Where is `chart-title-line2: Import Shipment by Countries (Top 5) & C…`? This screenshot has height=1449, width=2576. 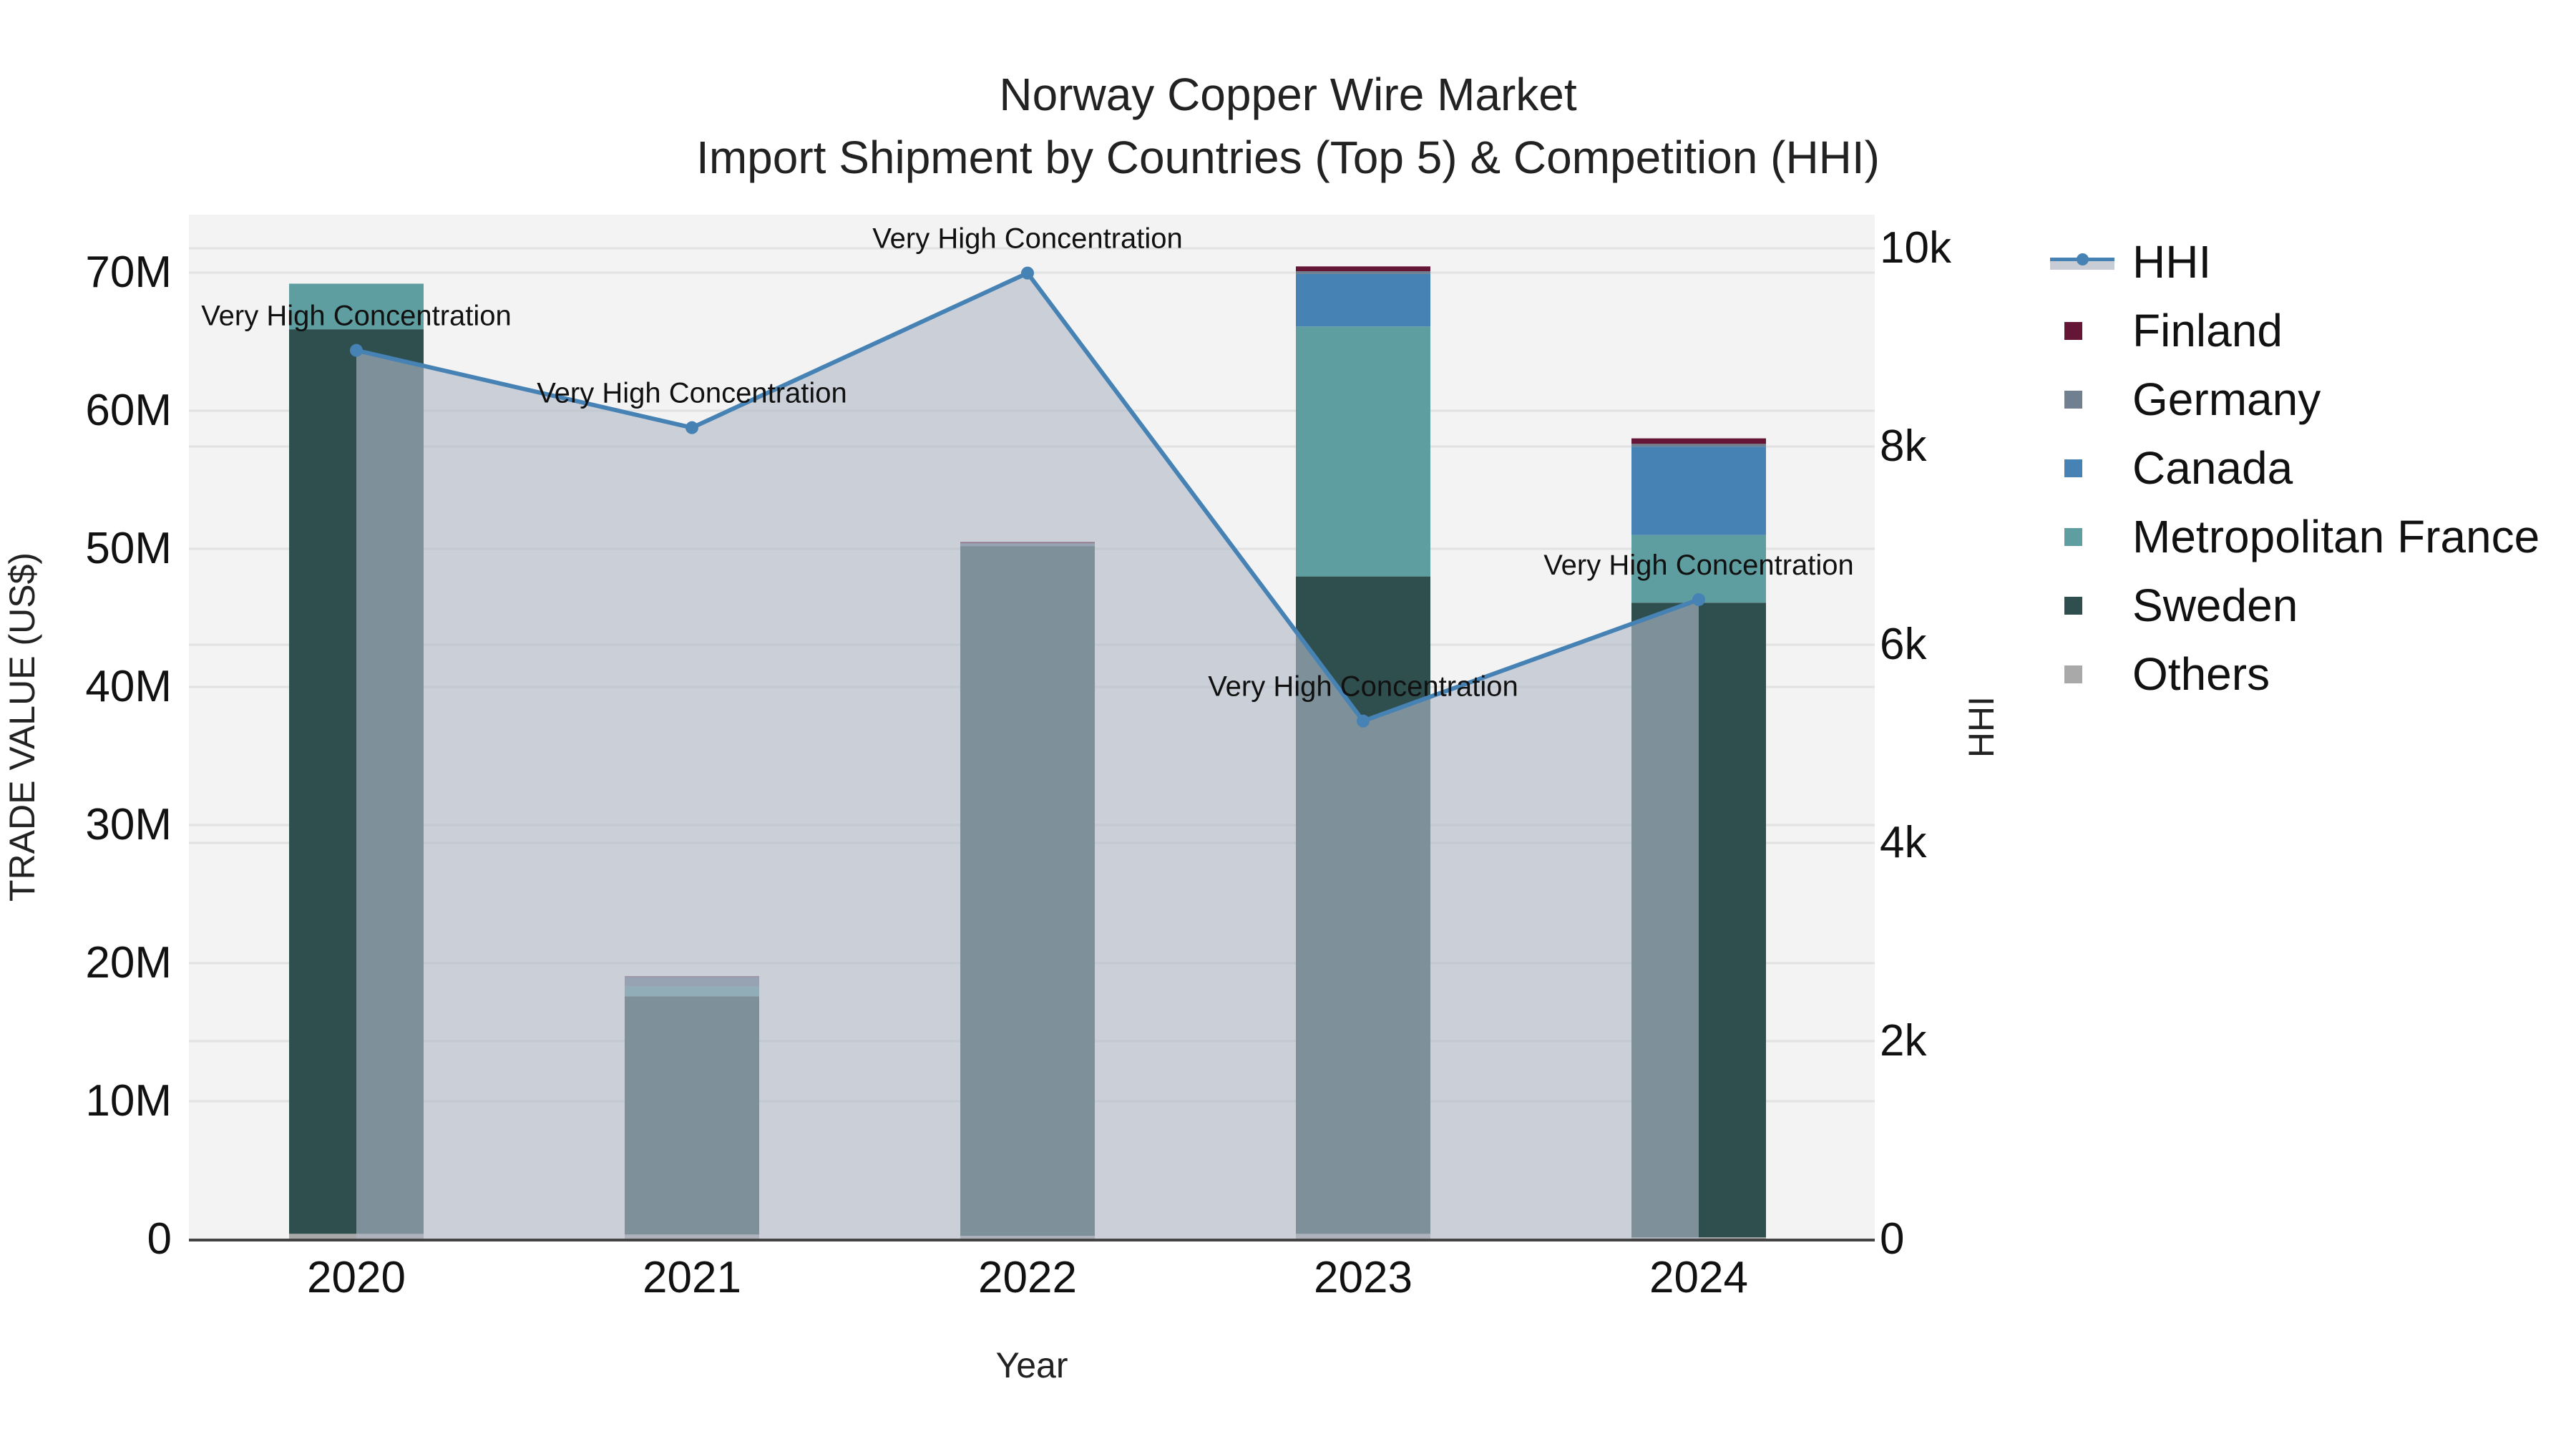
chart-title-line2: Import Shipment by Countries (Top 5) & C… is located at coordinates (1288, 157).